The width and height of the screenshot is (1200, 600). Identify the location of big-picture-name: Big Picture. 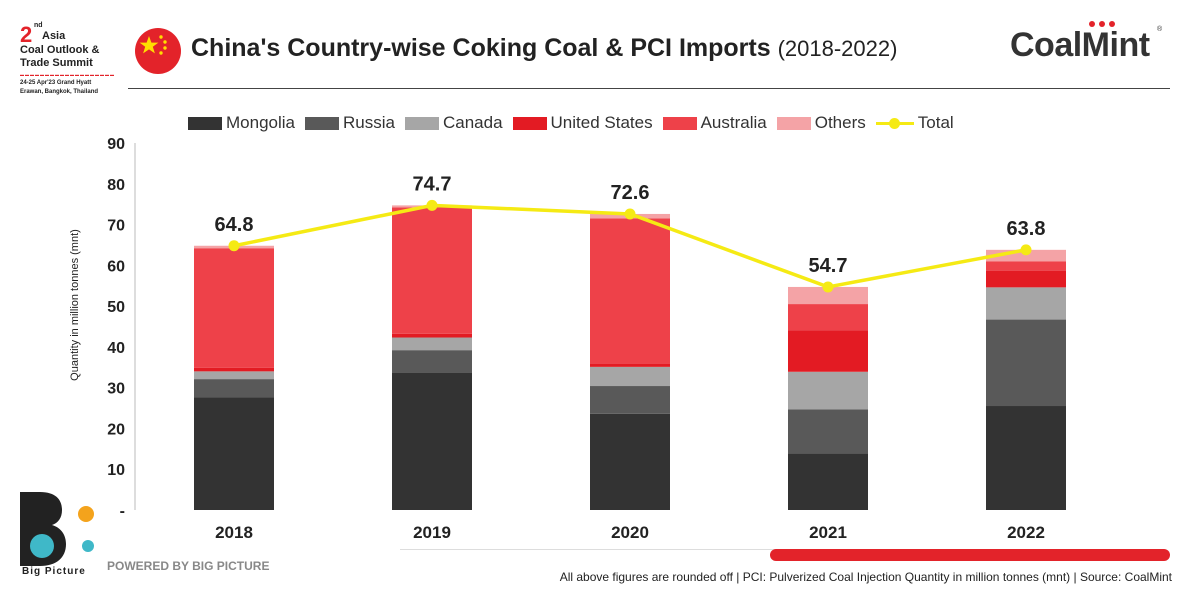
(54, 571).